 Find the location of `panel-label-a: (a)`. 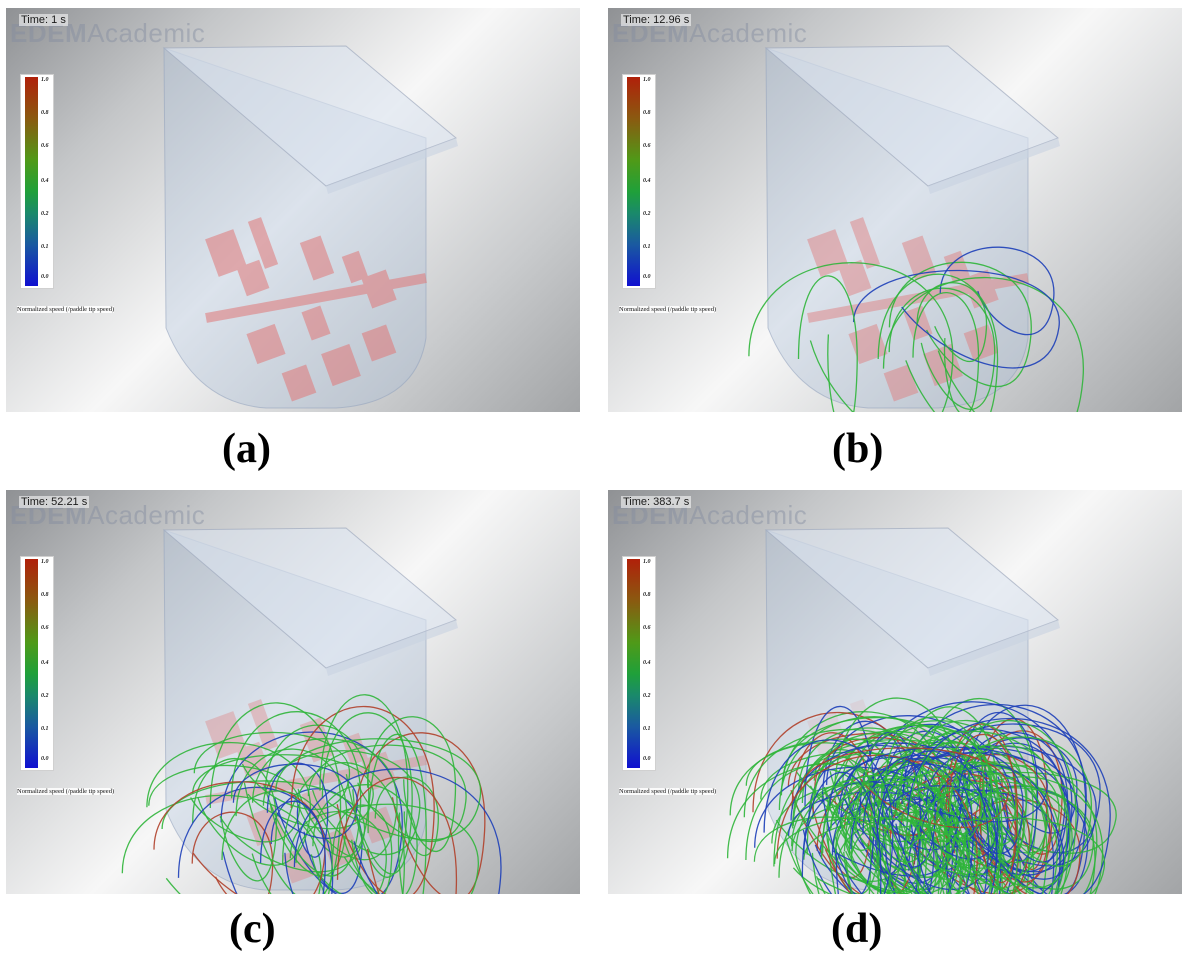

panel-label-a: (a) is located at coordinates (246, 449).